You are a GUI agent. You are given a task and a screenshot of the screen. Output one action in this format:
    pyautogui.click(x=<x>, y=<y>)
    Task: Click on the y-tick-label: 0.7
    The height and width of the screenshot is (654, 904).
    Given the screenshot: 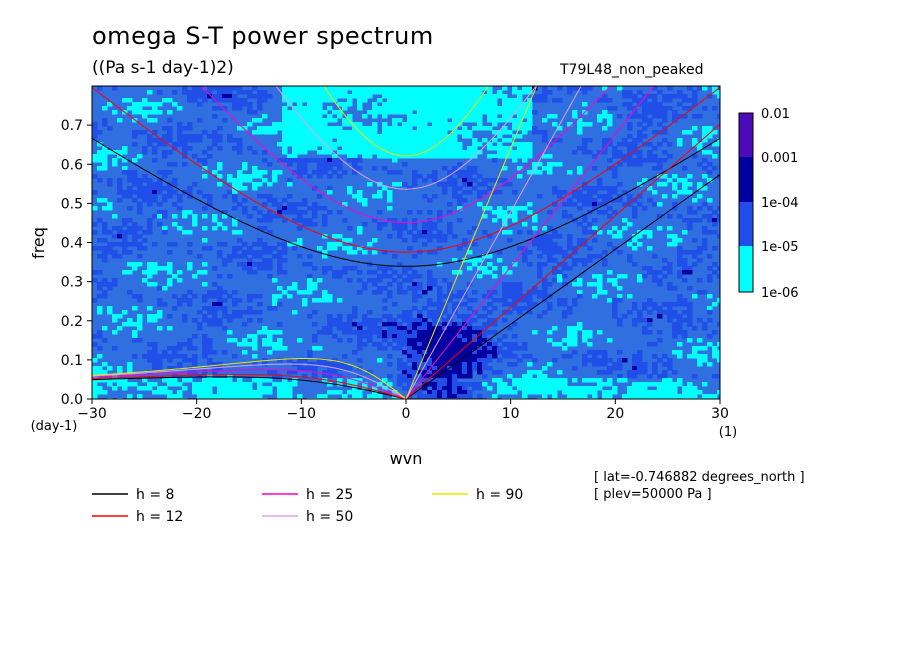 What is the action you would take?
    pyautogui.click(x=72, y=126)
    